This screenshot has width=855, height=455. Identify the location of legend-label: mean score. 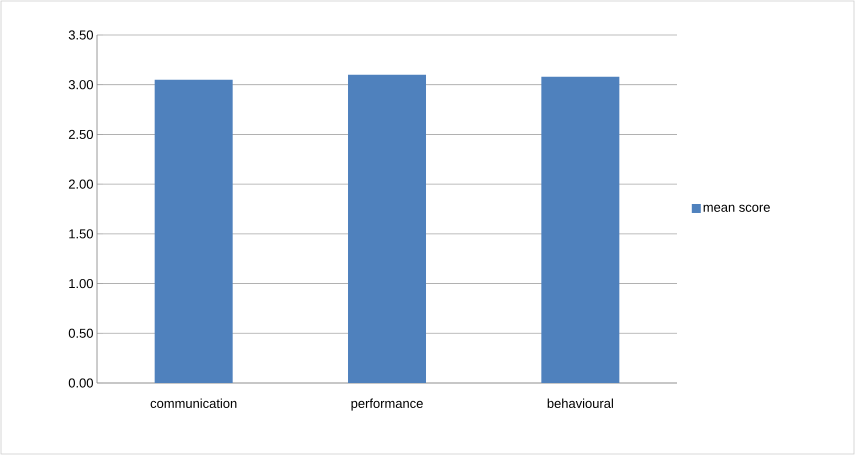
(737, 208).